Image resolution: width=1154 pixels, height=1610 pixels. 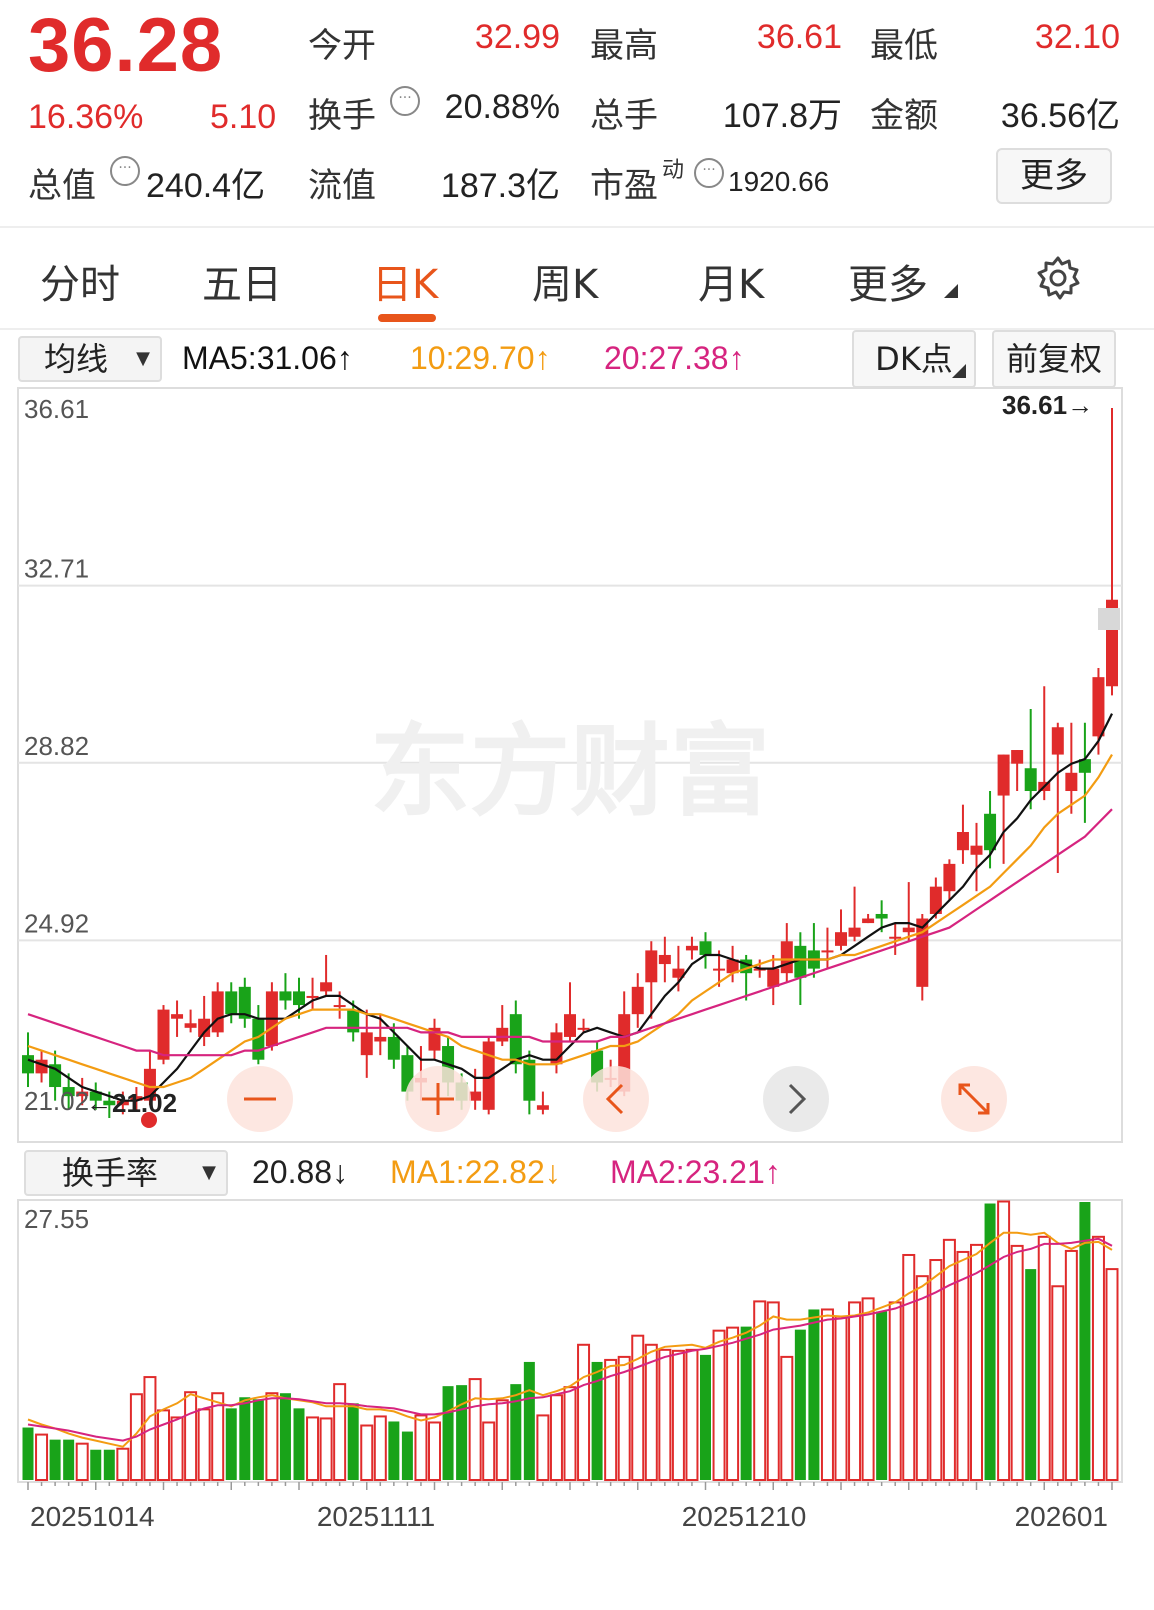 What do you see at coordinates (56, 409) in the screenshot?
I see `y-tick-label: 36.61` at bounding box center [56, 409].